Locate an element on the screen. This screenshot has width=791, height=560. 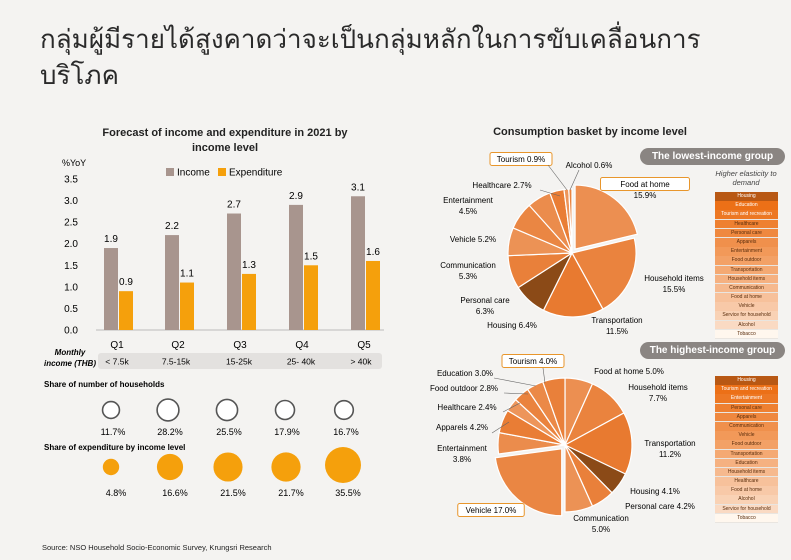
pie-slice-label-line2: 11.5% is located at coordinates (617, 331).